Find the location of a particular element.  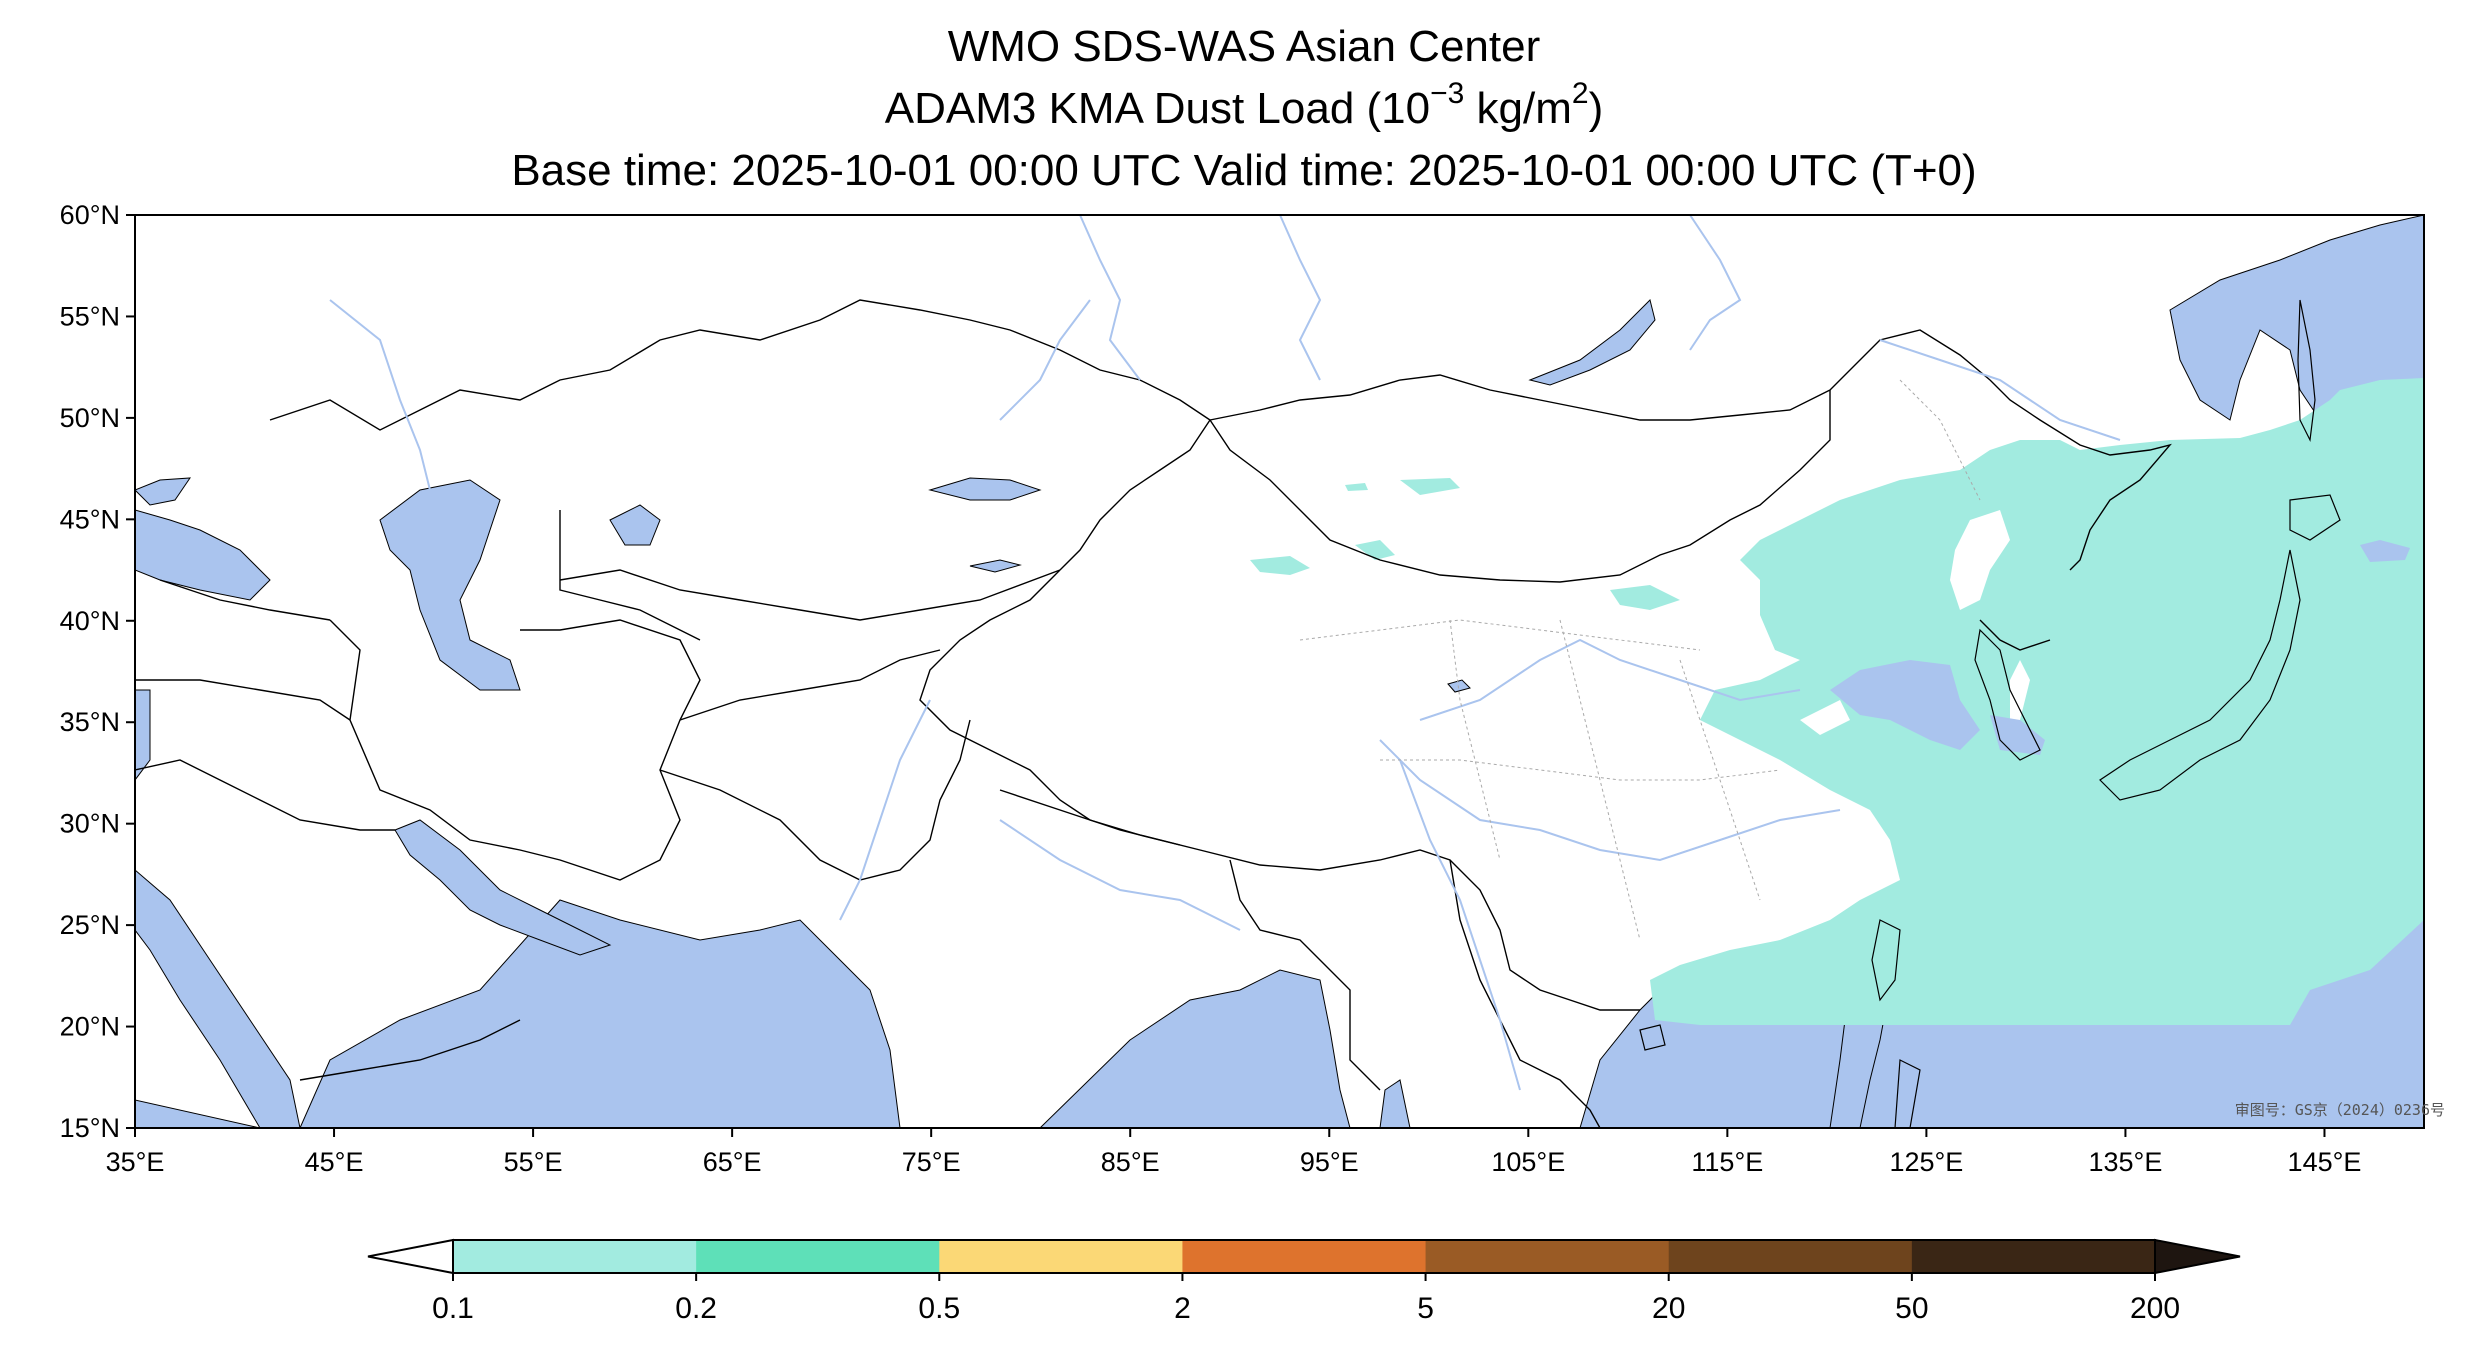

border-arabia-south is located at coordinates (410, 1050).